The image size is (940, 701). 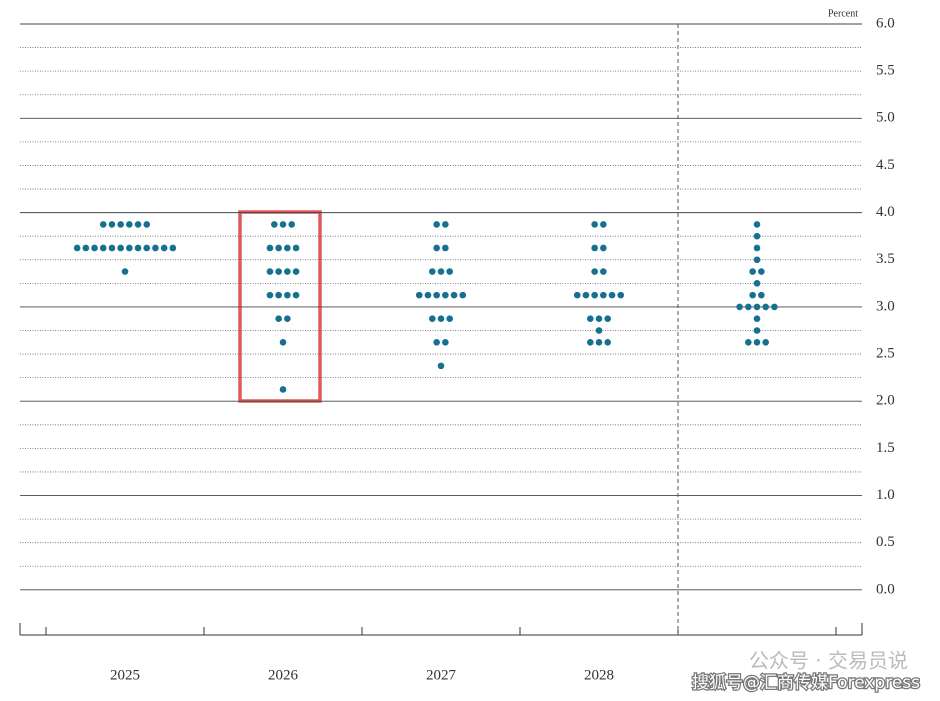 What do you see at coordinates (885, 542) in the screenshot?
I see `y-tick-label: 0.5` at bounding box center [885, 542].